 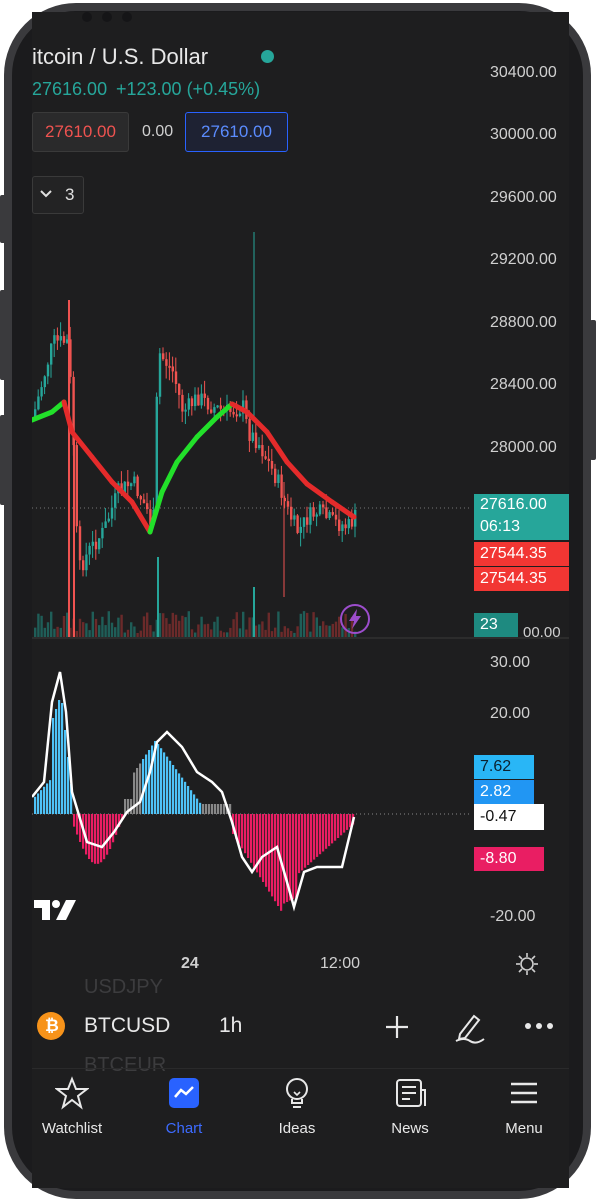 I want to click on tab-chart: Chart, so click(x=184, y=1106).